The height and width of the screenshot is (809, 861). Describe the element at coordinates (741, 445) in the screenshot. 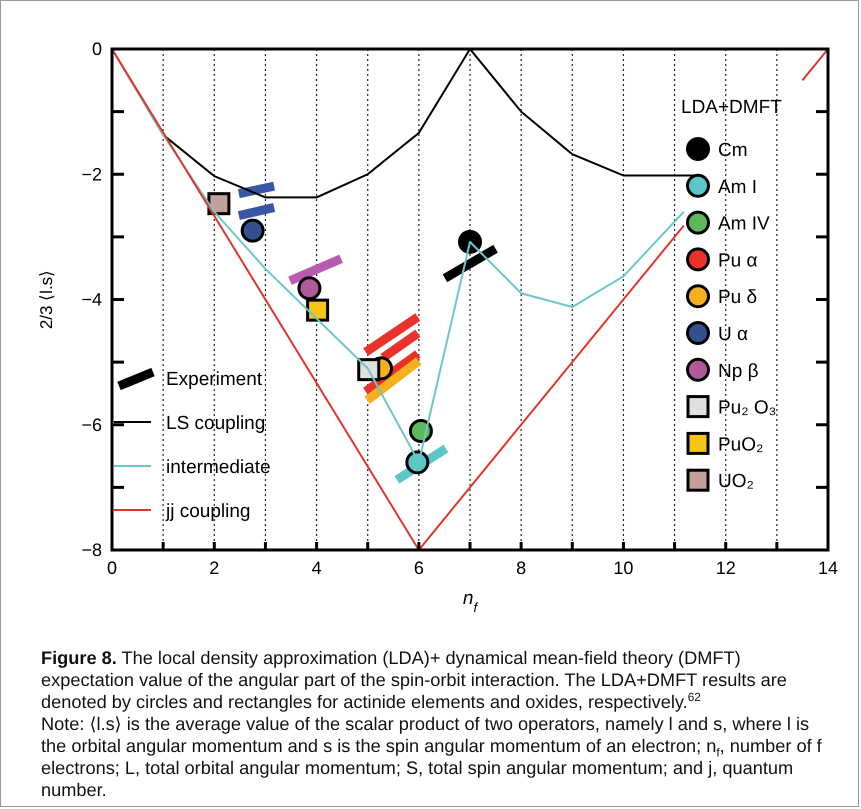

I see `legend-label: PuO₂` at that location.